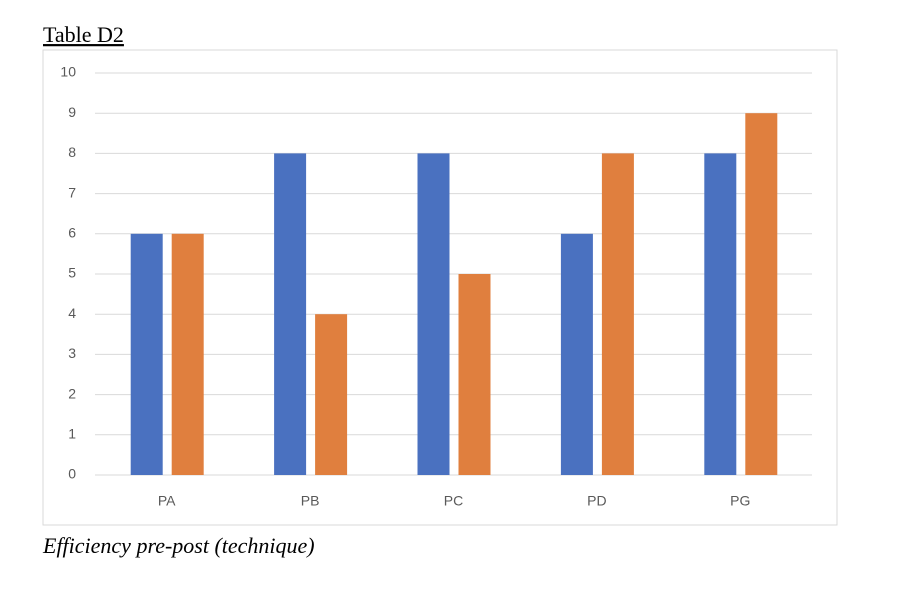  What do you see at coordinates (72, 152) in the screenshot?
I see `y-tick-label: 8` at bounding box center [72, 152].